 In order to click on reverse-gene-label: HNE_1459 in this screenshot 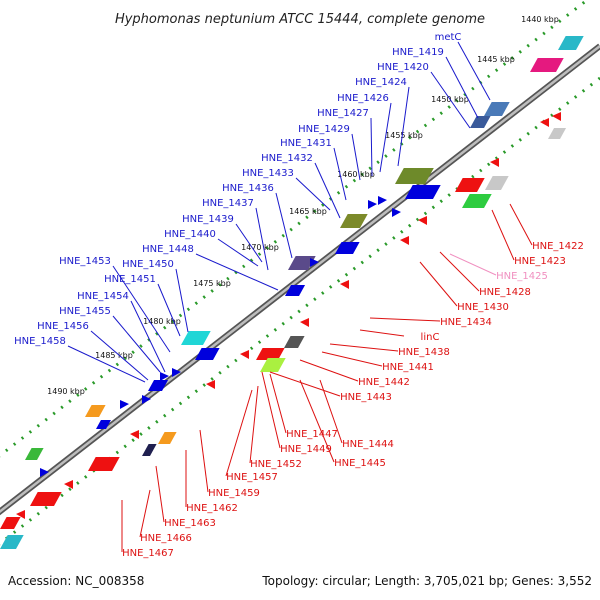, I will do `click(234, 493)`.